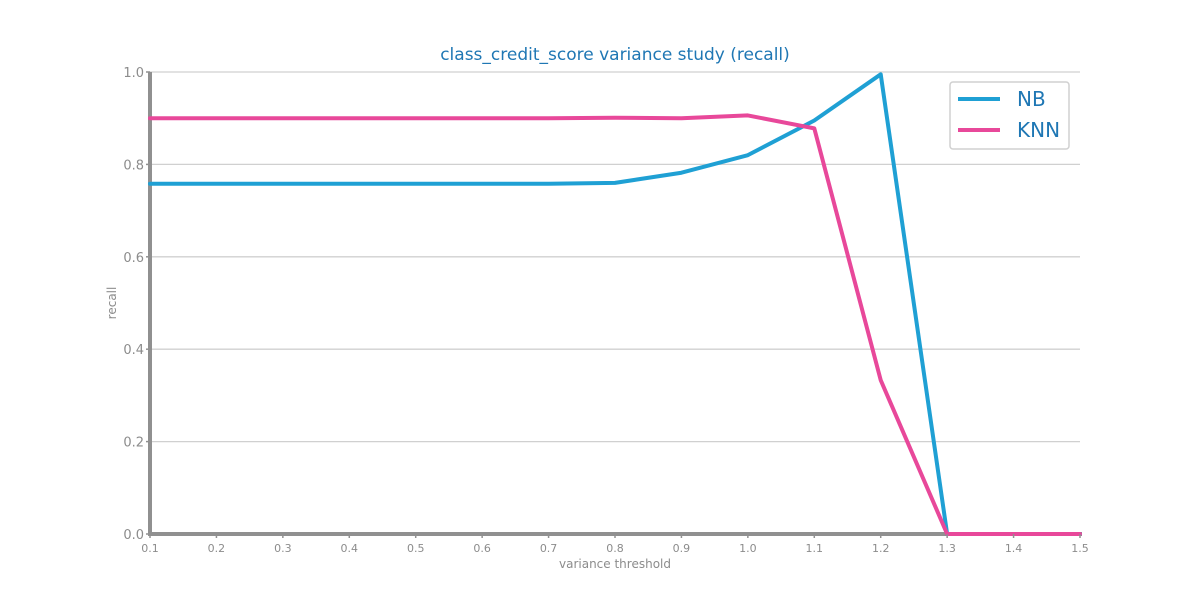 Image resolution: width=1200 pixels, height=600 pixels. I want to click on y-tick-label-0: 0.0, so click(133, 535).